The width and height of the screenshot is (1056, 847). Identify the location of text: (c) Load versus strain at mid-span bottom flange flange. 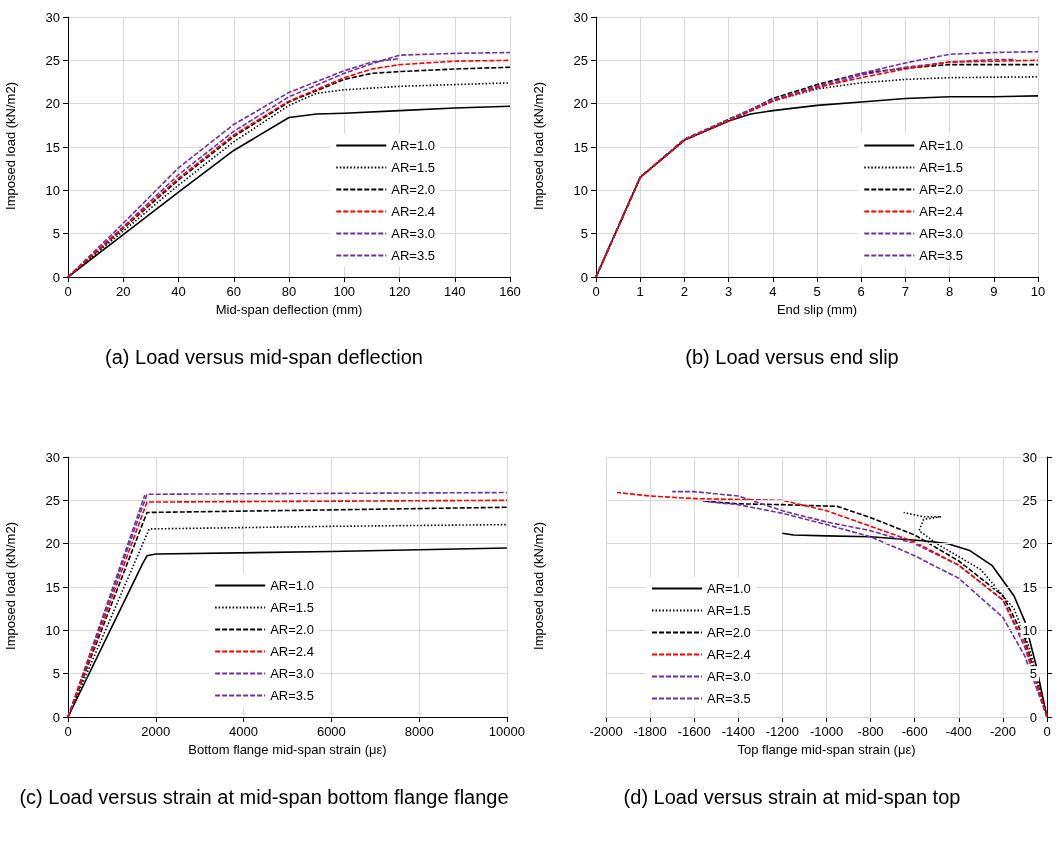
(264, 797).